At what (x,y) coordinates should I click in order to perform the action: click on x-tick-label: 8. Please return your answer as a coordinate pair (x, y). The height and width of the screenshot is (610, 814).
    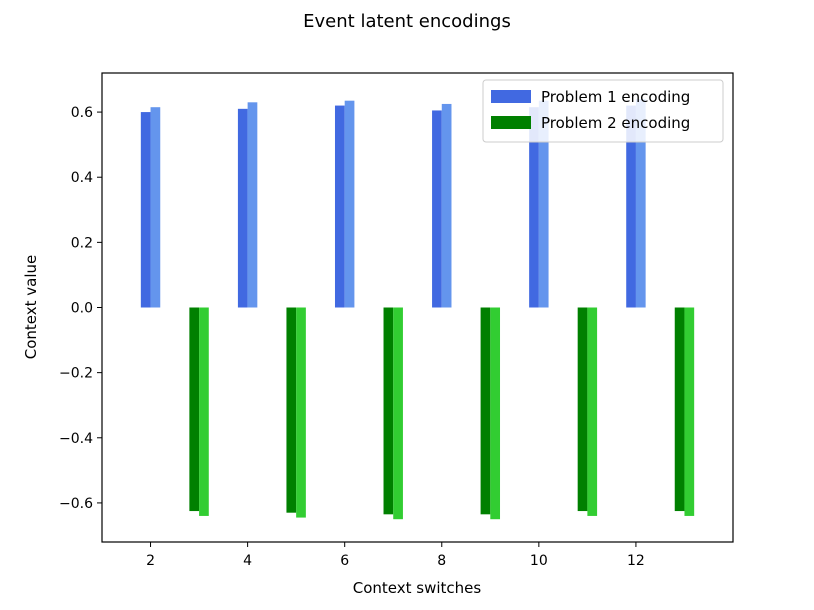
    Looking at the image, I should click on (441, 561).